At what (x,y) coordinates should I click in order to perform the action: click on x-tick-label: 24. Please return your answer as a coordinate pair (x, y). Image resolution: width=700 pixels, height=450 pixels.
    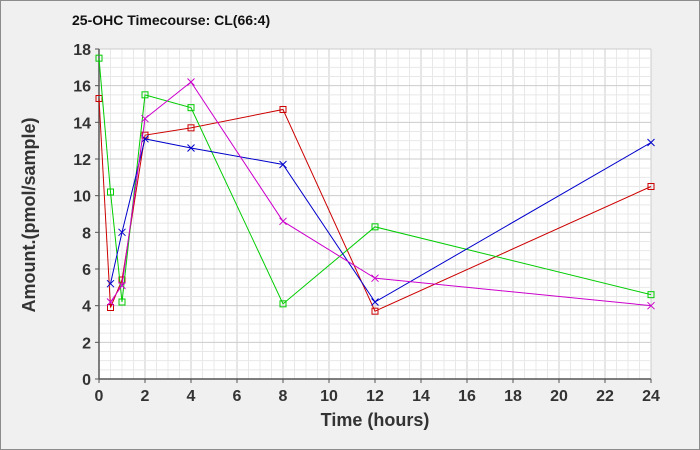
    Looking at the image, I should click on (651, 396).